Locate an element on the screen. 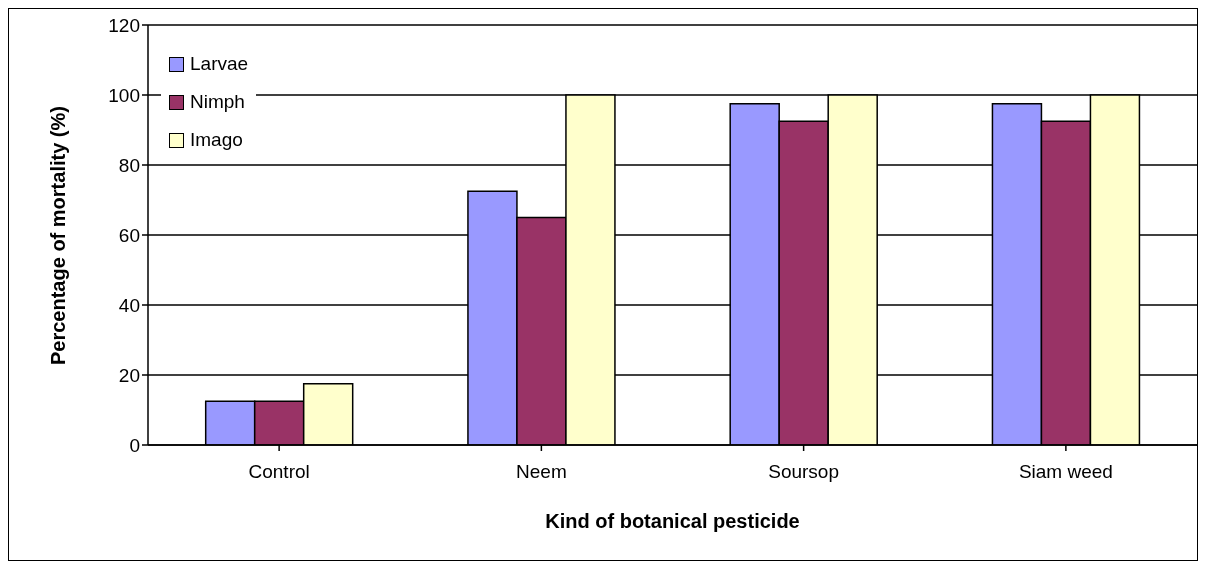 This screenshot has width=1206, height=569. y-tick-label: 0 is located at coordinates (134, 445).